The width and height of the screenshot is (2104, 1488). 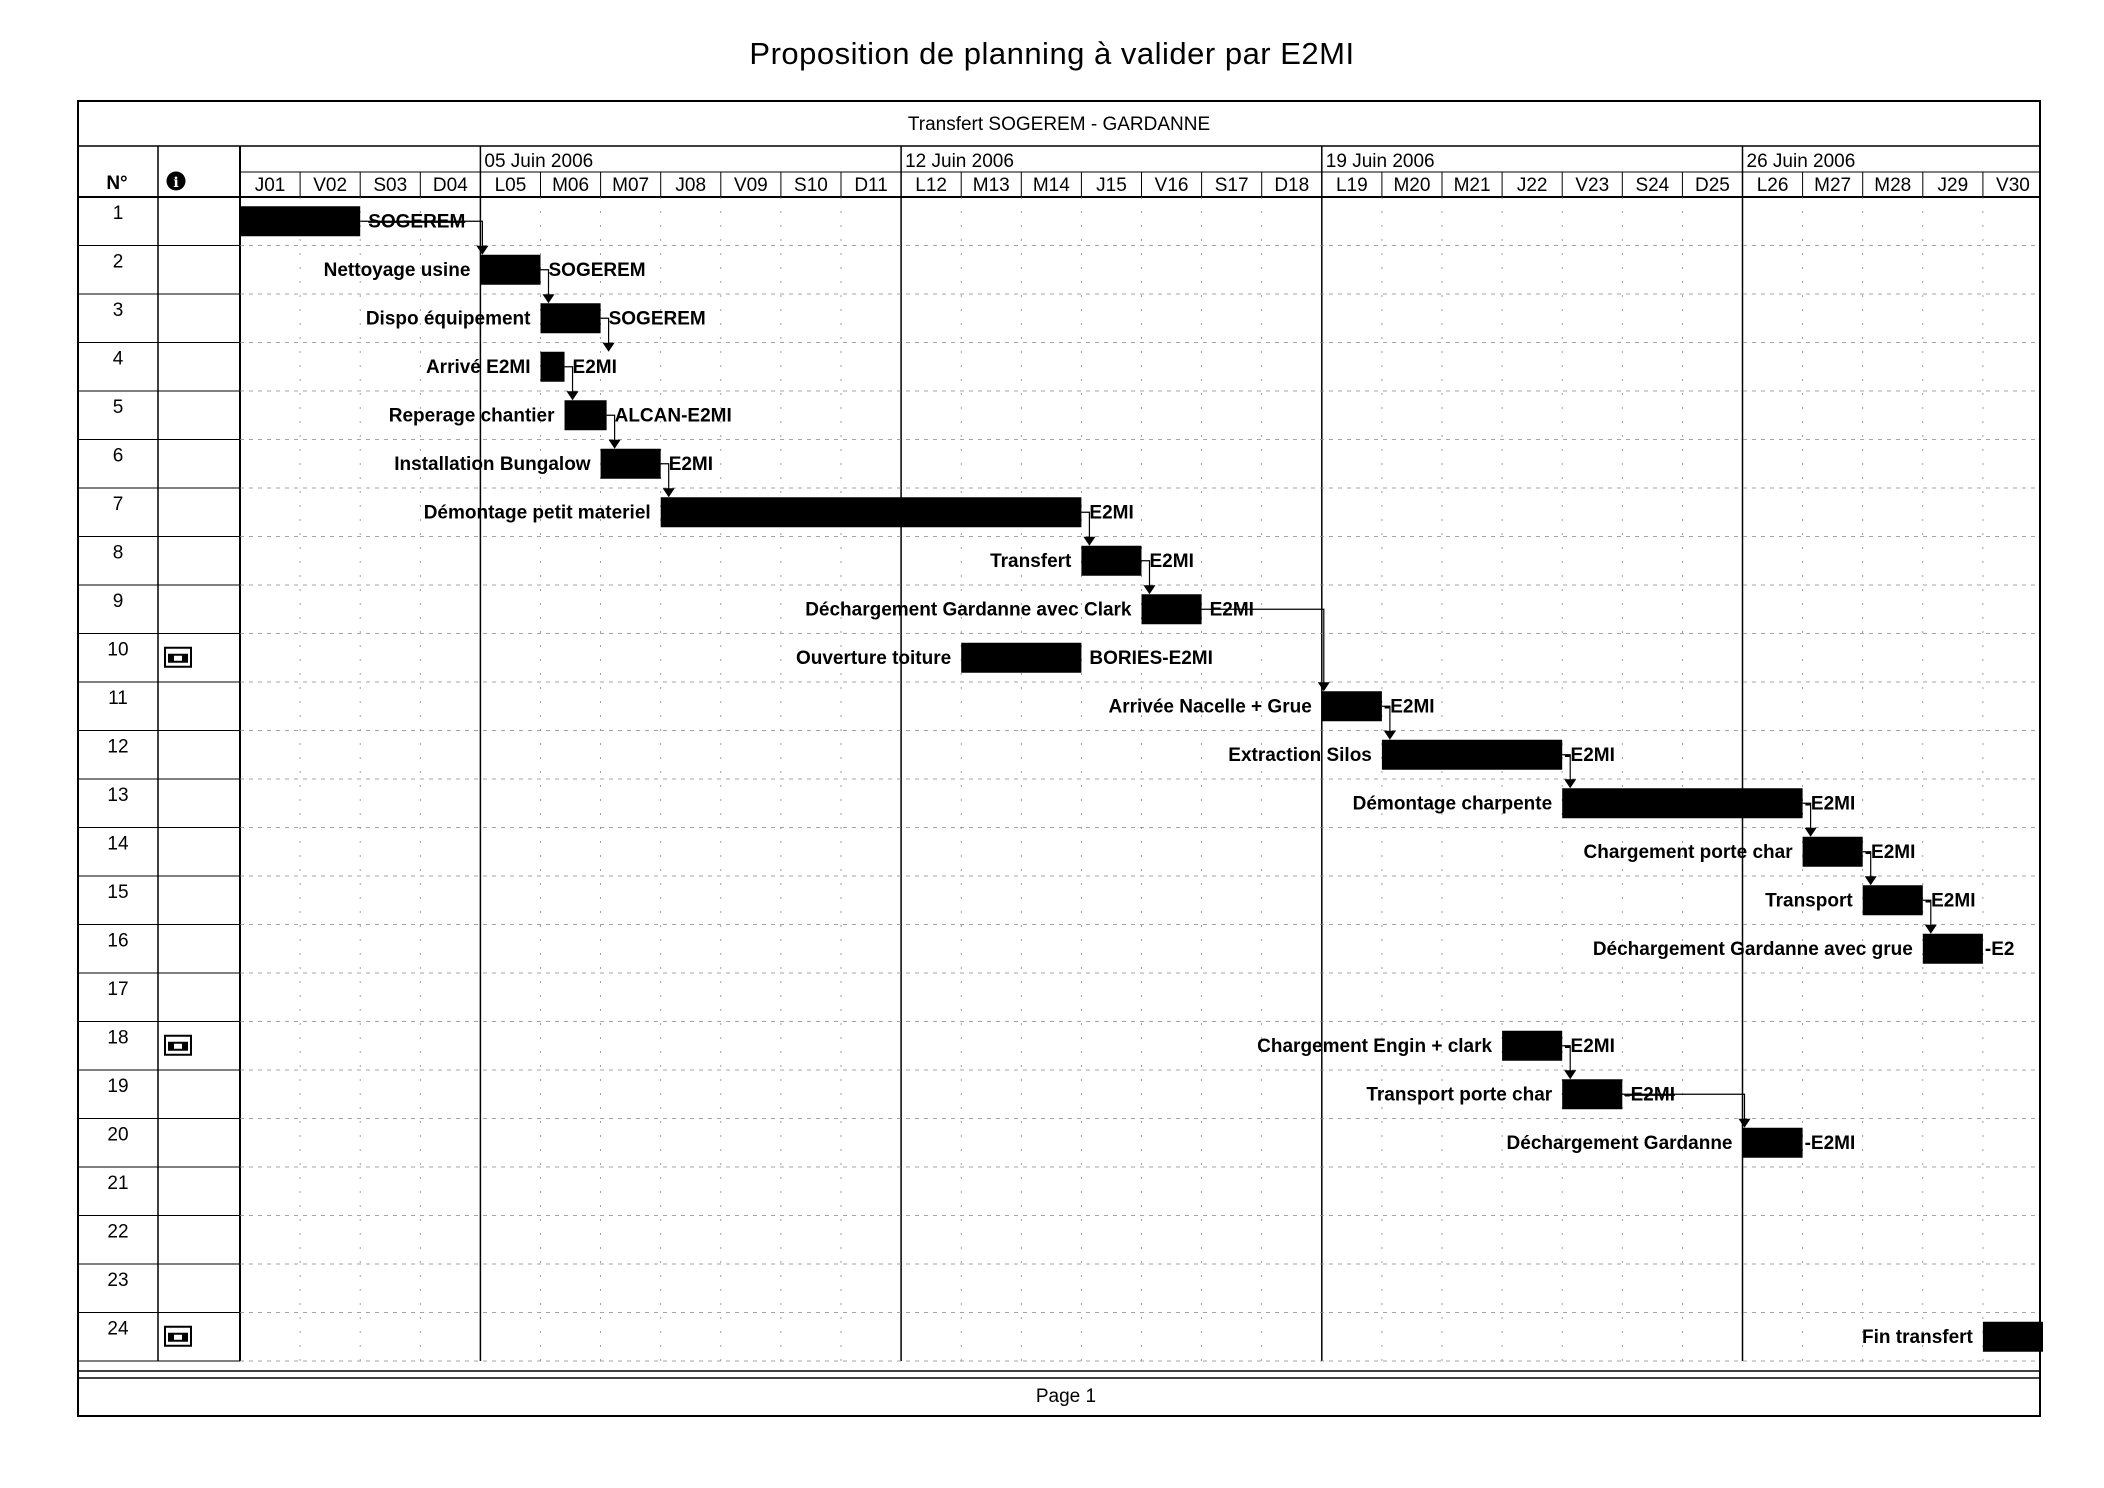 I want to click on task-name: Démontage petit materiel, so click(x=537, y=512).